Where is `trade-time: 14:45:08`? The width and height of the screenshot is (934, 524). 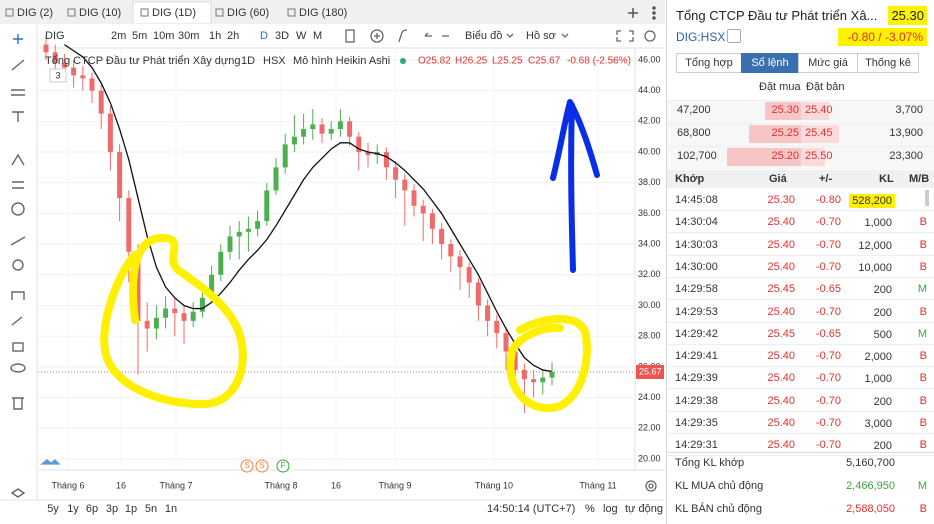
trade-time: 14:45:08 is located at coordinates (696, 200).